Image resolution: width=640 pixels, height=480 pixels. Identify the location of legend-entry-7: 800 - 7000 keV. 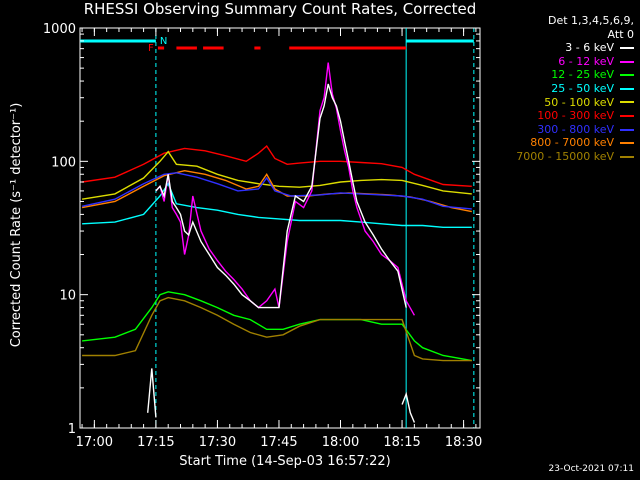
(575, 143).